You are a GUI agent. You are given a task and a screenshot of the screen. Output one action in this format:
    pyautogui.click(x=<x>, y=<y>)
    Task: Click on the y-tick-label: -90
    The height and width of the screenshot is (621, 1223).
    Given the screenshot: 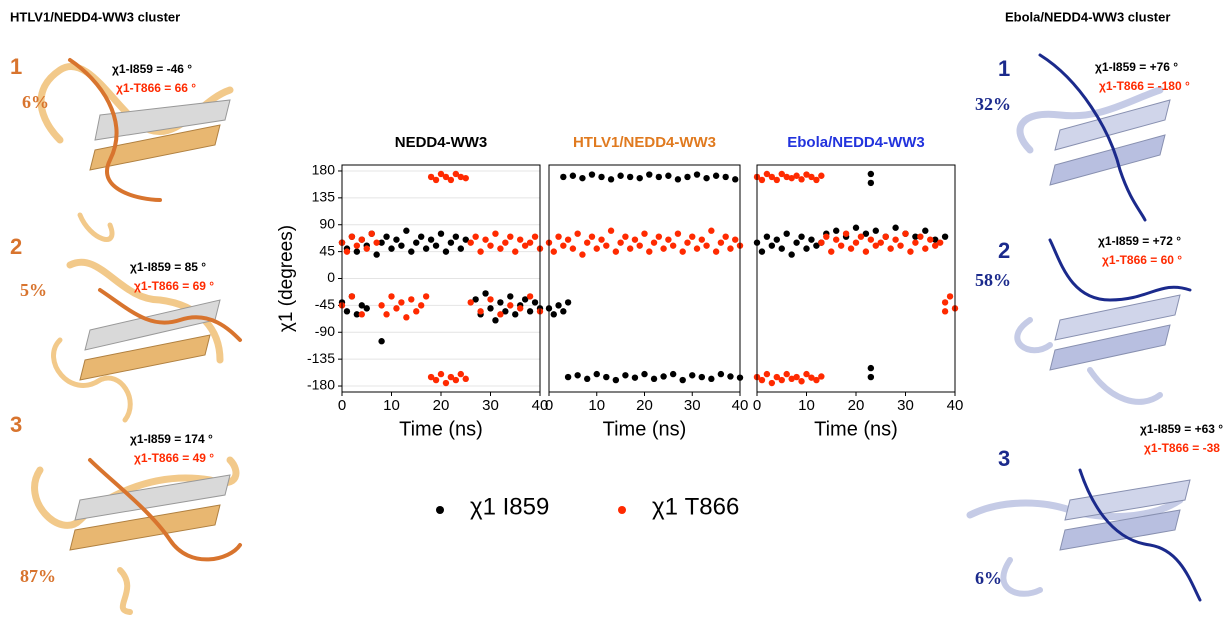 What is the action you would take?
    pyautogui.click(x=325, y=331)
    